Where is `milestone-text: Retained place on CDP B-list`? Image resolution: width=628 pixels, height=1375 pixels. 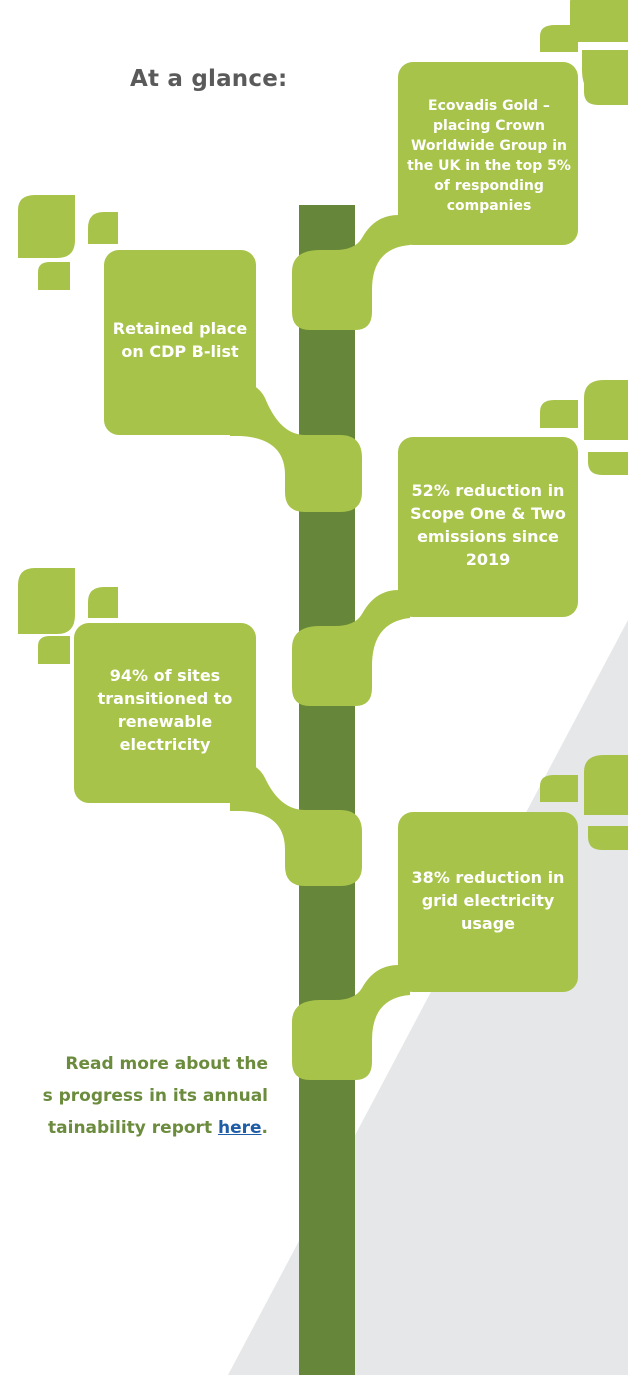
milestone-text: Retained place on CDP B-list is located at coordinates (180, 340).